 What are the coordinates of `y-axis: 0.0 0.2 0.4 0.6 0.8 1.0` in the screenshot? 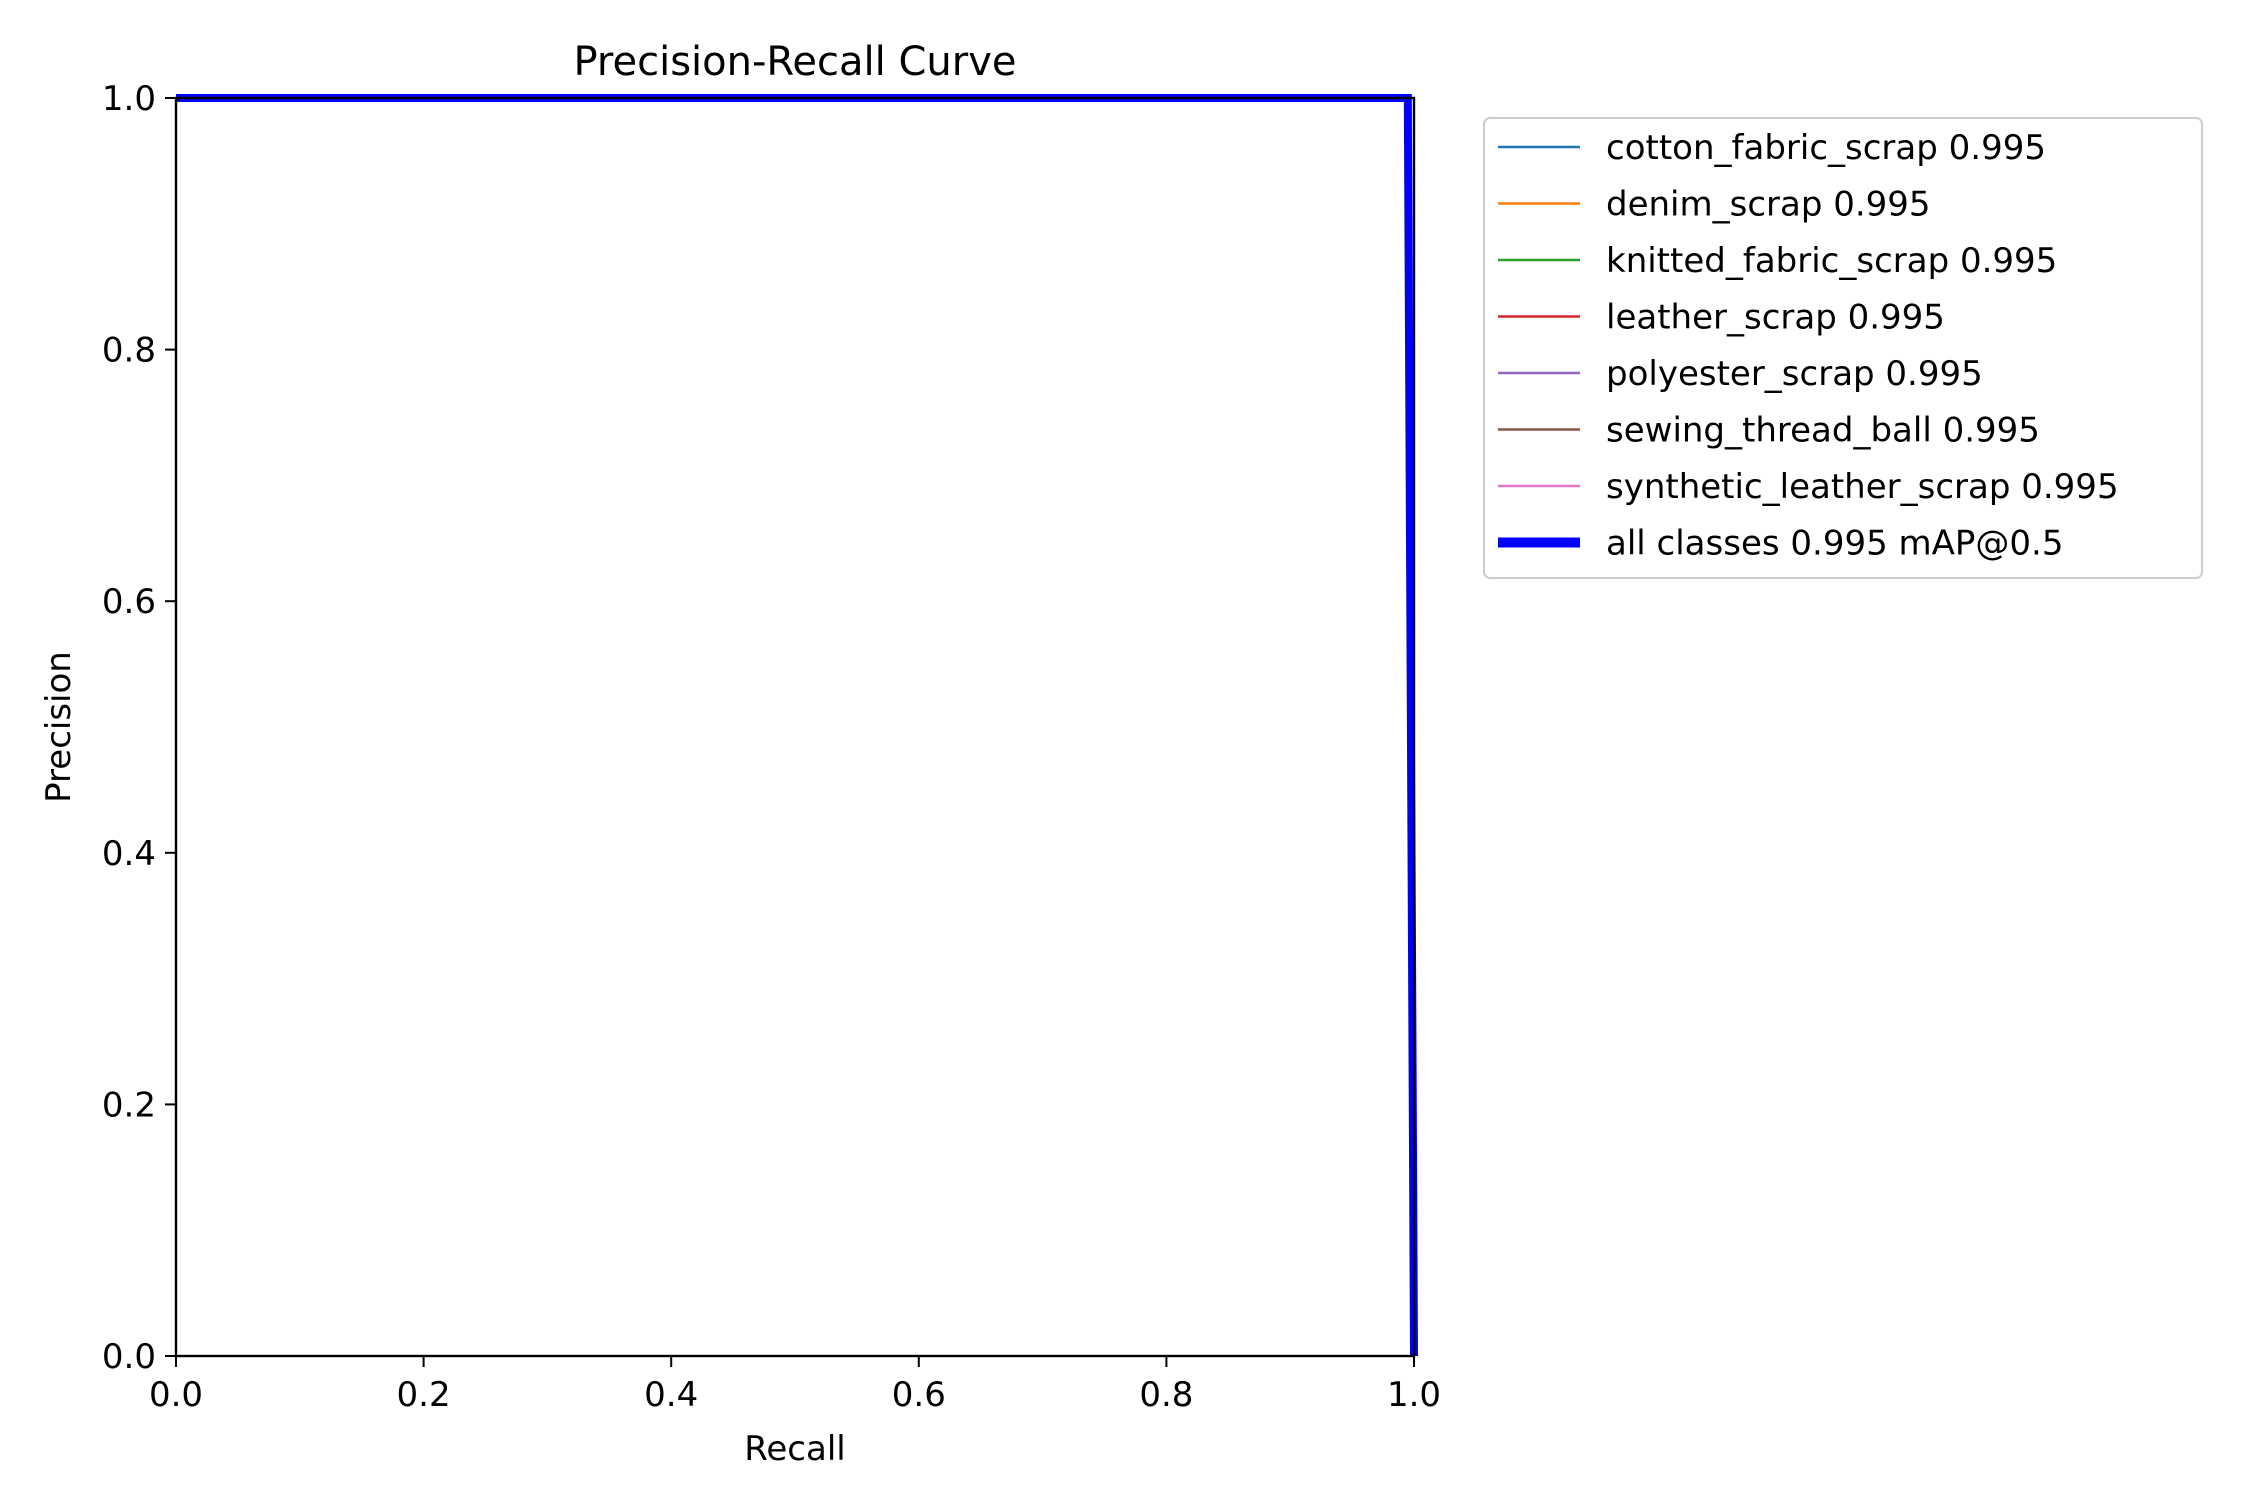 It's located at (139, 728).